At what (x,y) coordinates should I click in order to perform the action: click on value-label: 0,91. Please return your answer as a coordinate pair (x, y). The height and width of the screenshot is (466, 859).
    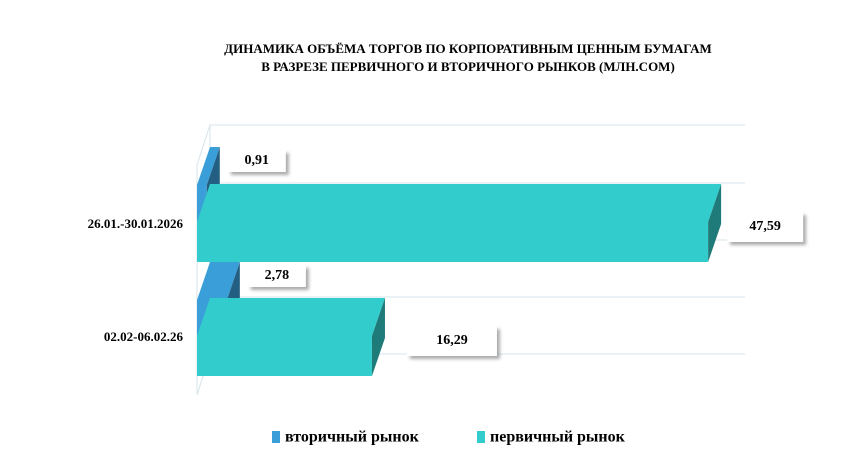
    Looking at the image, I should click on (257, 160).